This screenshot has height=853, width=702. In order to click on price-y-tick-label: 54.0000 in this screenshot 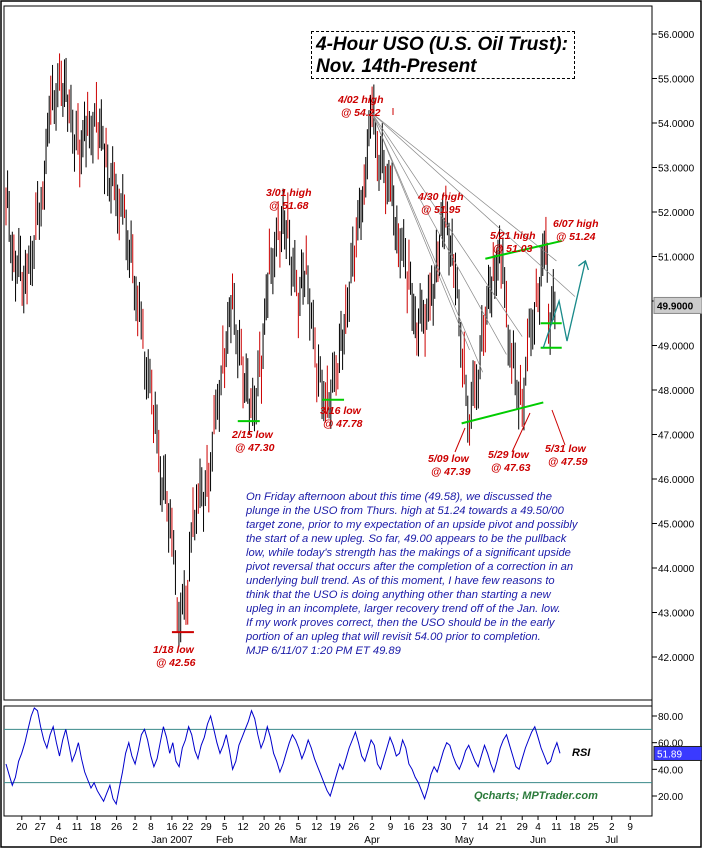, I will do `click(676, 124)`.